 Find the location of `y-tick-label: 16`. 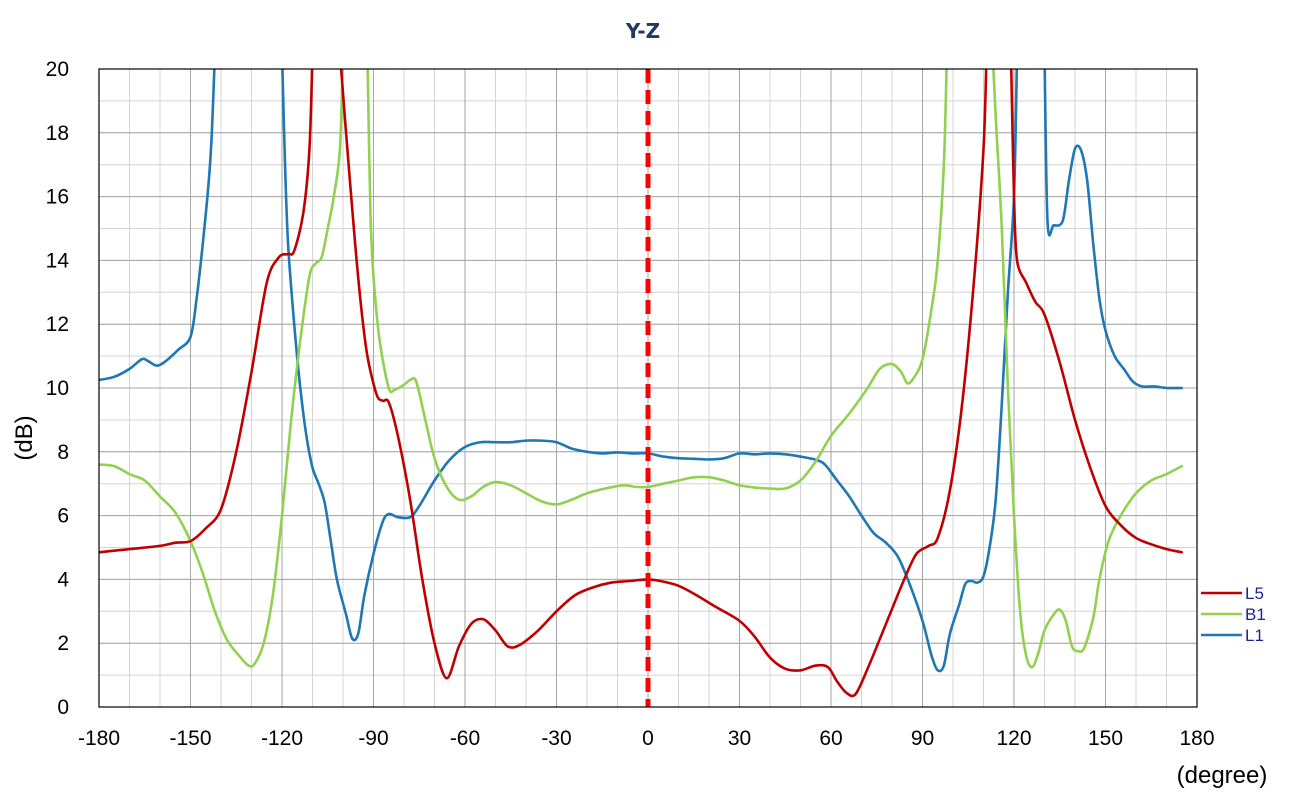

y-tick-label: 16 is located at coordinates (57, 197).